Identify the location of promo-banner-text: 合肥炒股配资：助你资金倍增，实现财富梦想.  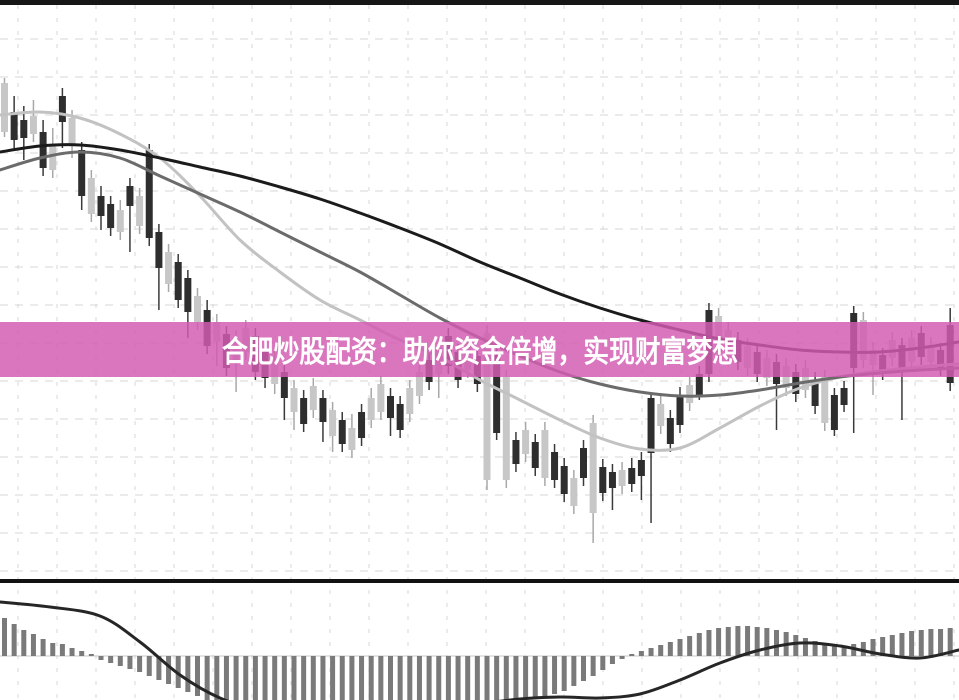
(480, 352).